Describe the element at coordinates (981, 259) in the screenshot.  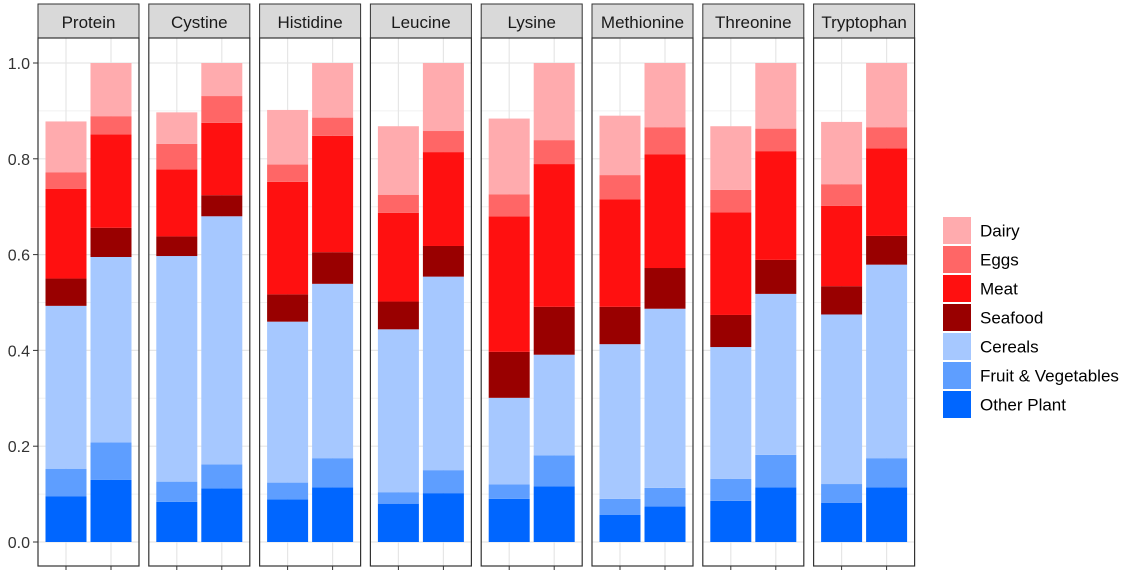
I see `legend-item-eggs: Eggs` at that location.